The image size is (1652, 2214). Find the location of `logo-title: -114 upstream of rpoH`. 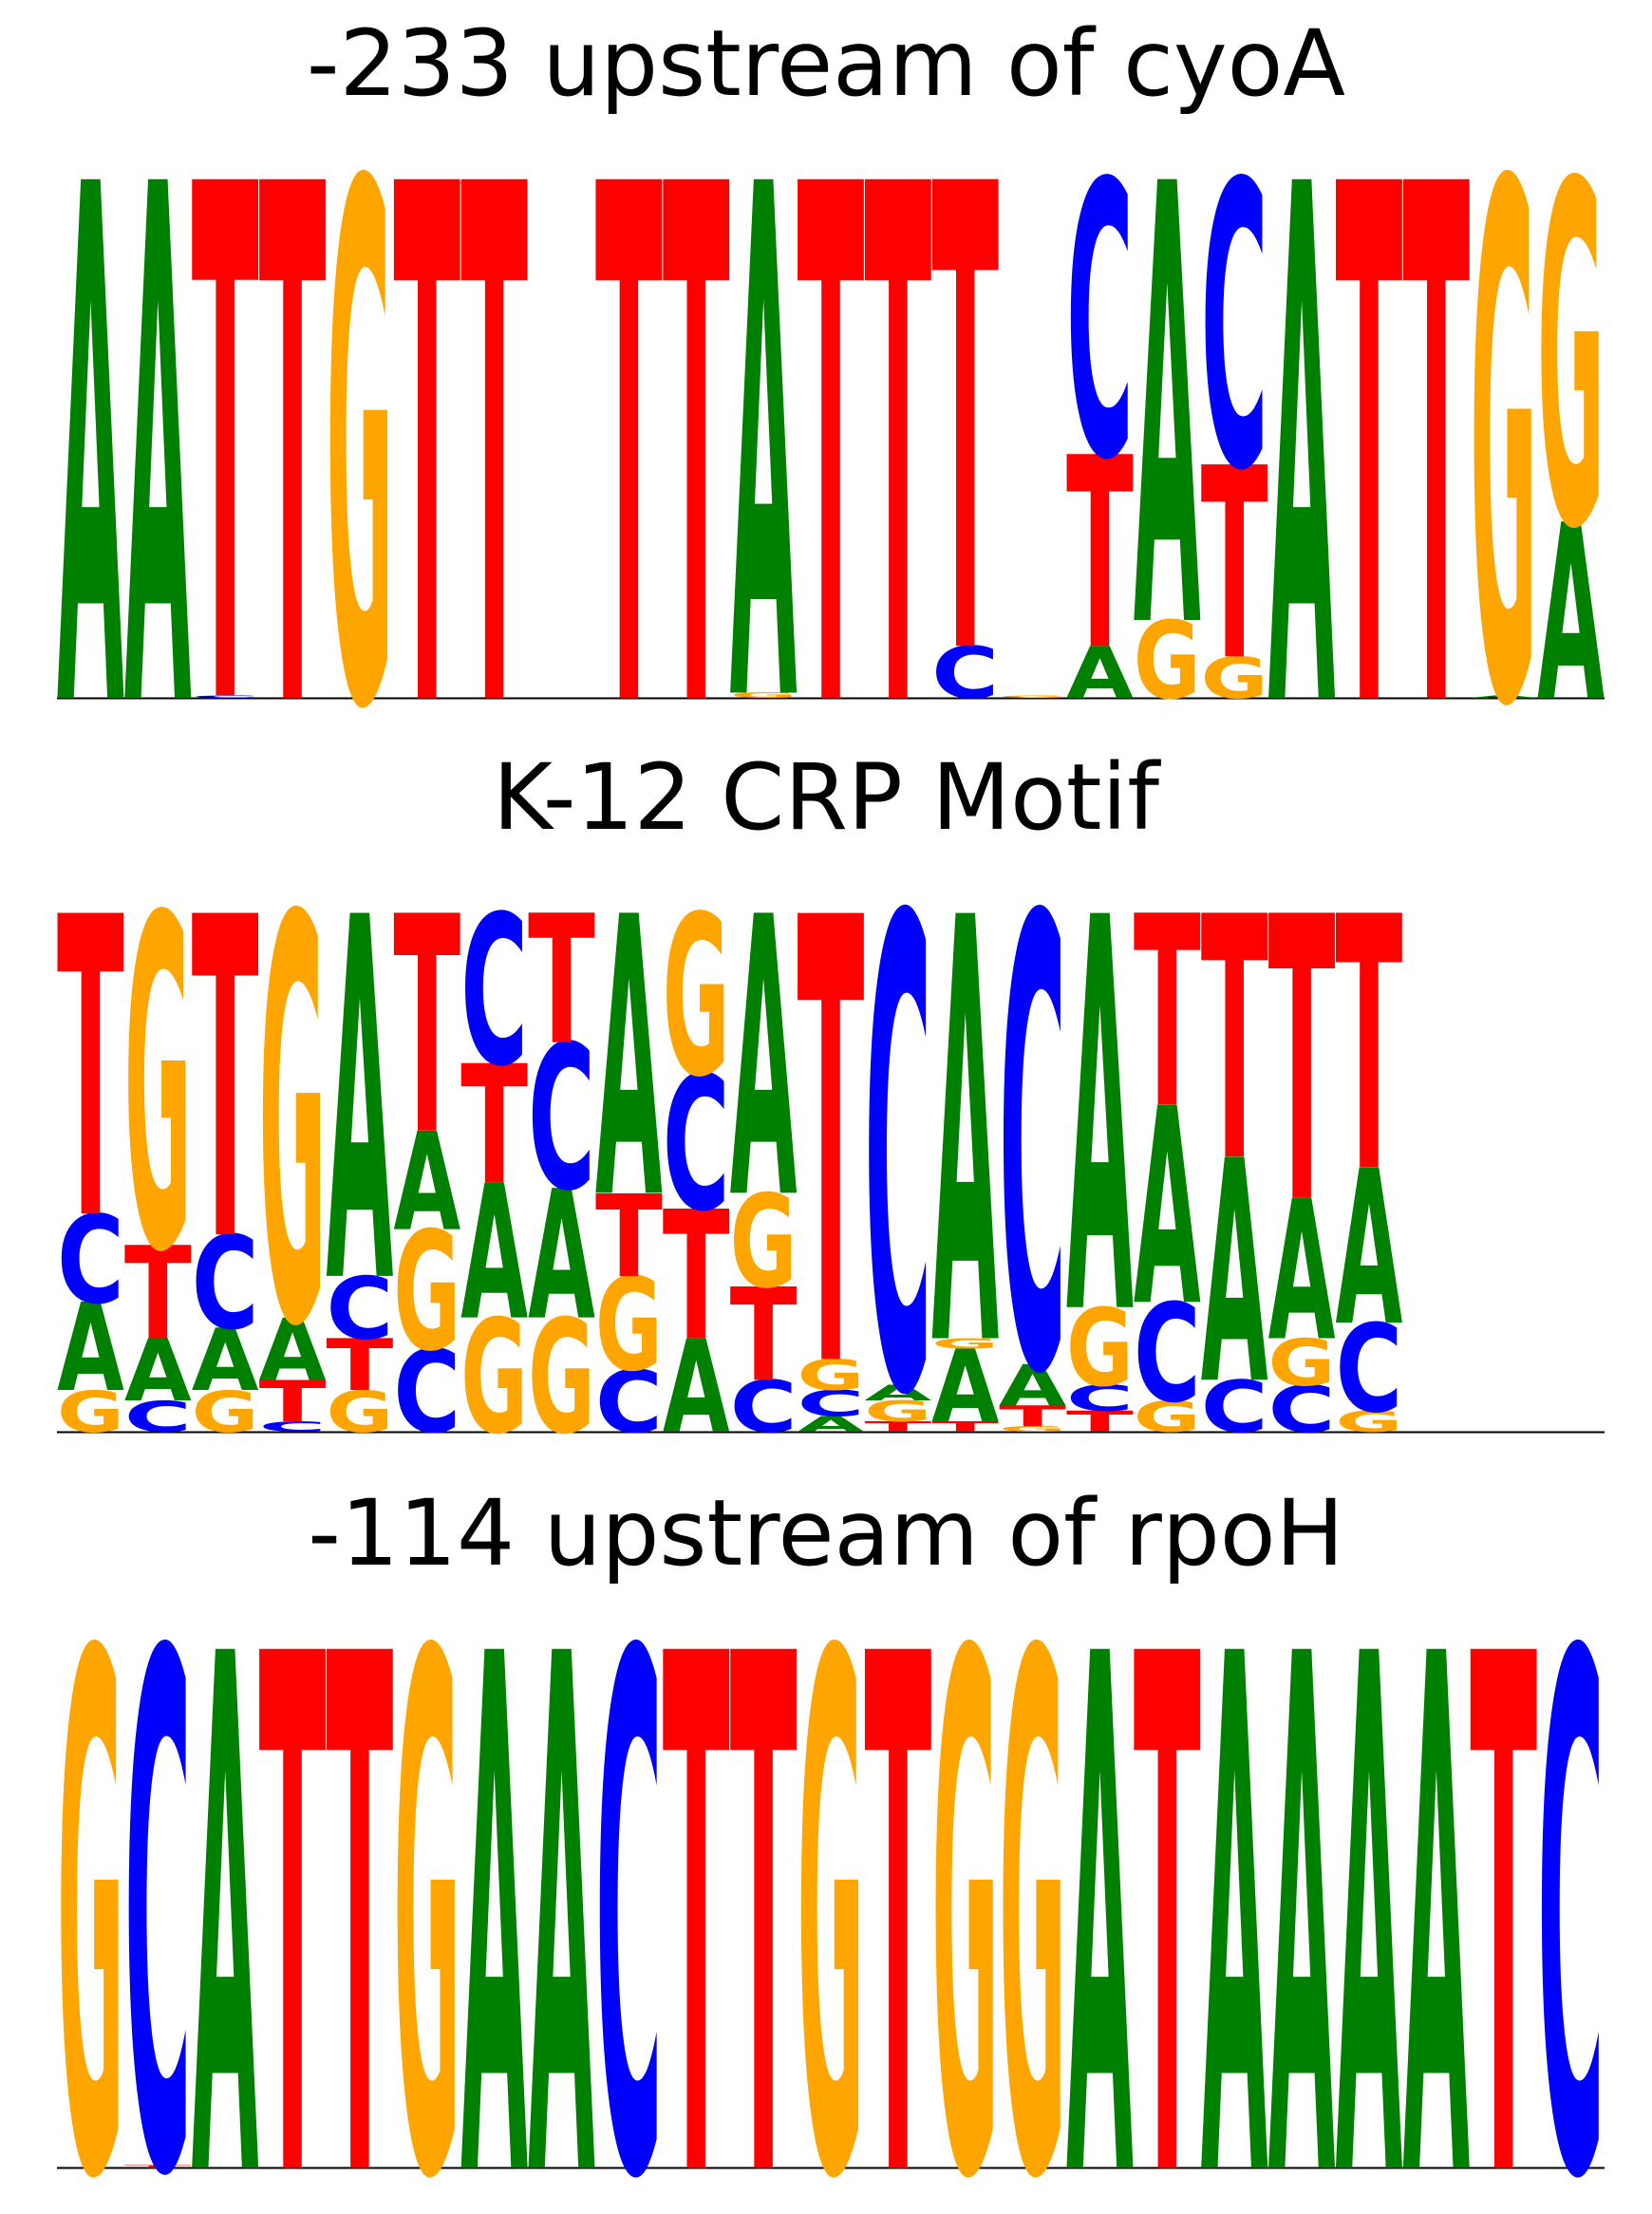

logo-title: -114 upstream of rpoH is located at coordinates (826, 1533).